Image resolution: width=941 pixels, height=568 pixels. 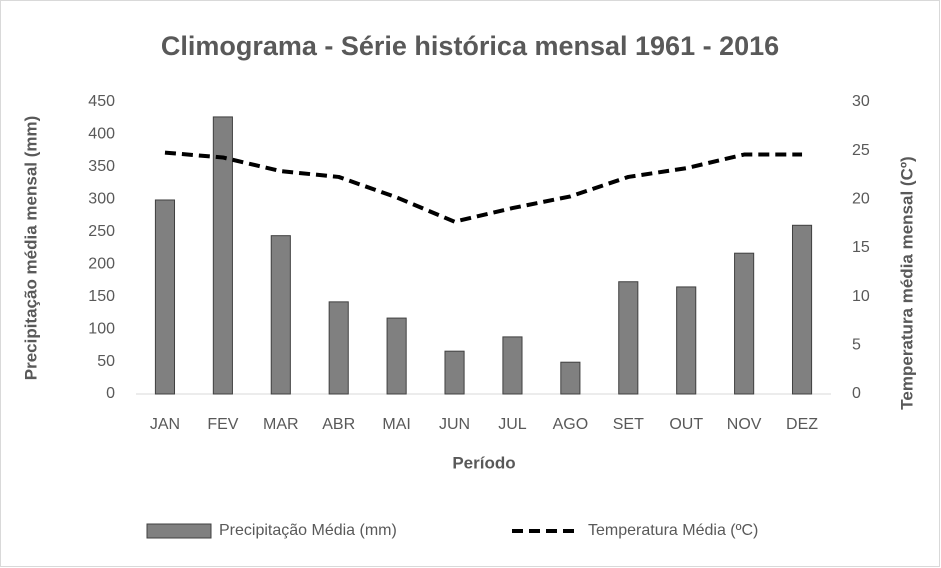 I want to click on x-tick-label: MAR, so click(x=281, y=424).